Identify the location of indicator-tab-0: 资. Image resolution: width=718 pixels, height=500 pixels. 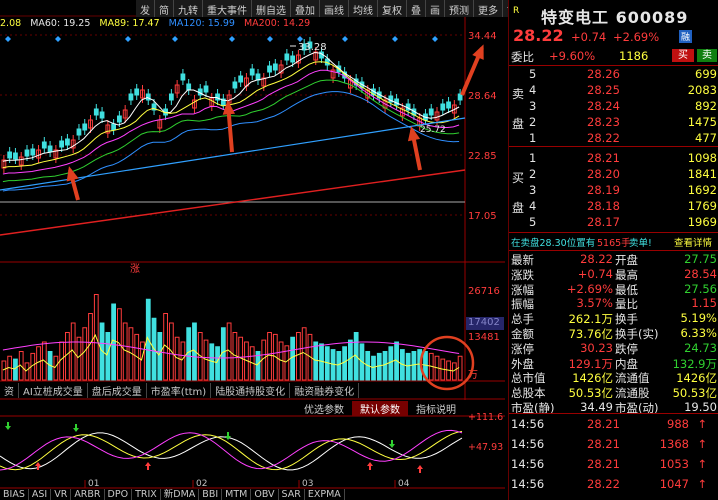
(9, 390).